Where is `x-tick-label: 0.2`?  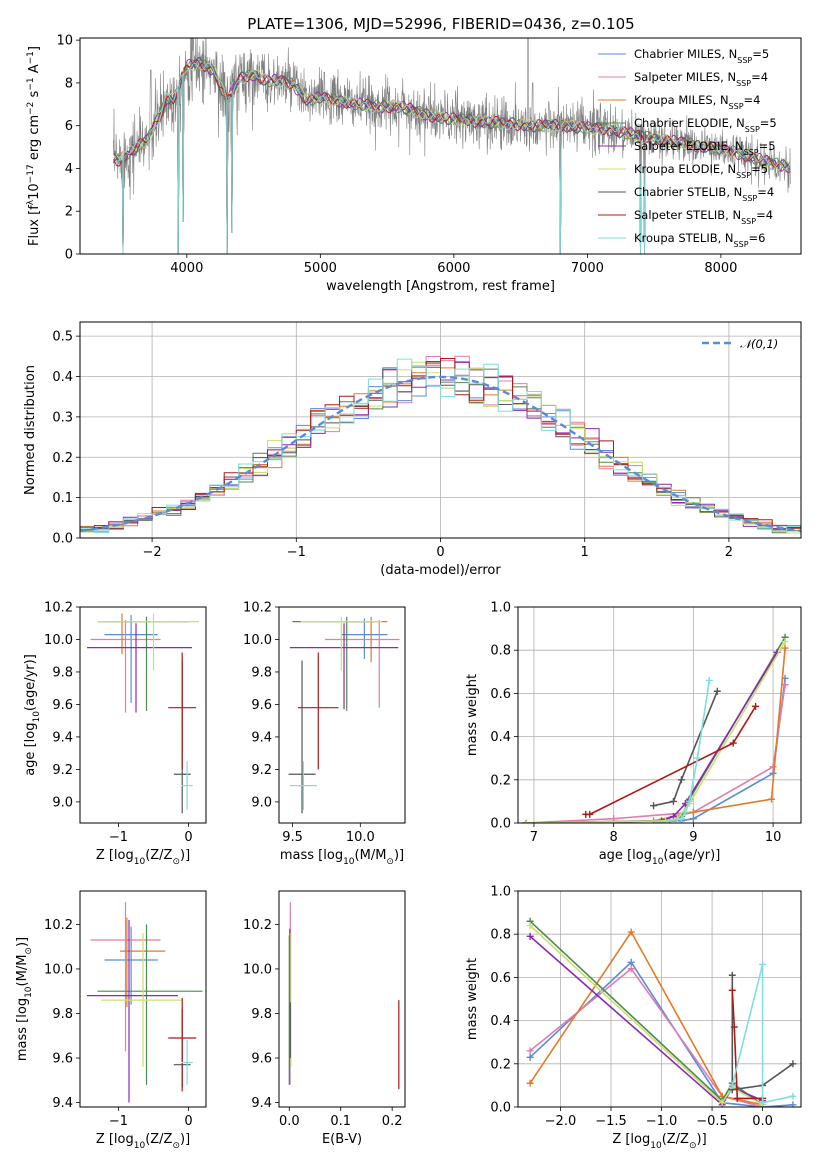
x-tick-label: 0.2 is located at coordinates (392, 1121).